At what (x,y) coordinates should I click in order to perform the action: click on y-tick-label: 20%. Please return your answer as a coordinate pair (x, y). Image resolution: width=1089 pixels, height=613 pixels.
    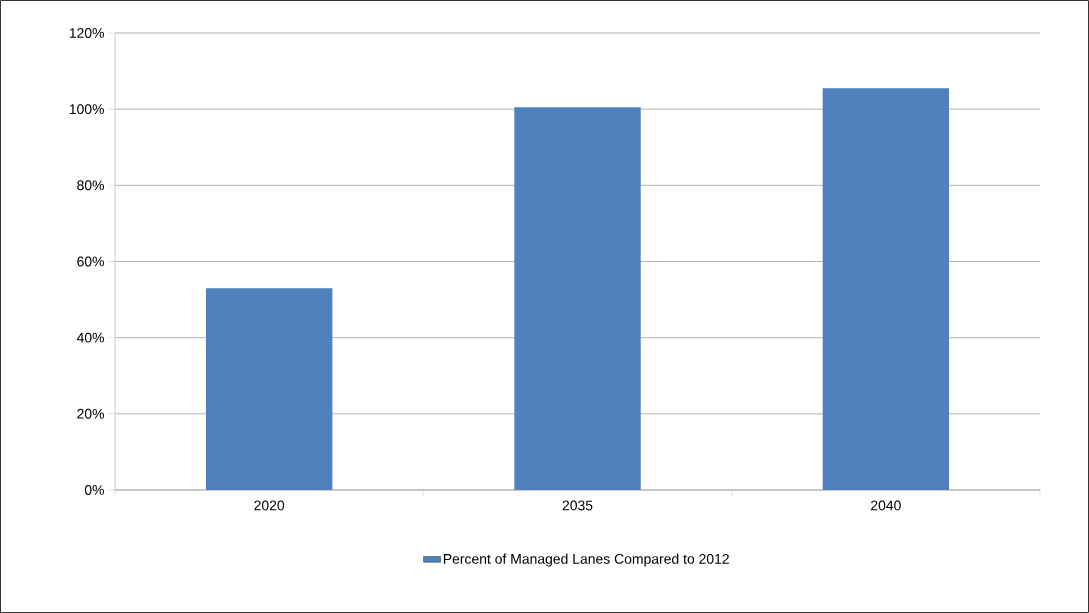
    Looking at the image, I should click on (90, 413).